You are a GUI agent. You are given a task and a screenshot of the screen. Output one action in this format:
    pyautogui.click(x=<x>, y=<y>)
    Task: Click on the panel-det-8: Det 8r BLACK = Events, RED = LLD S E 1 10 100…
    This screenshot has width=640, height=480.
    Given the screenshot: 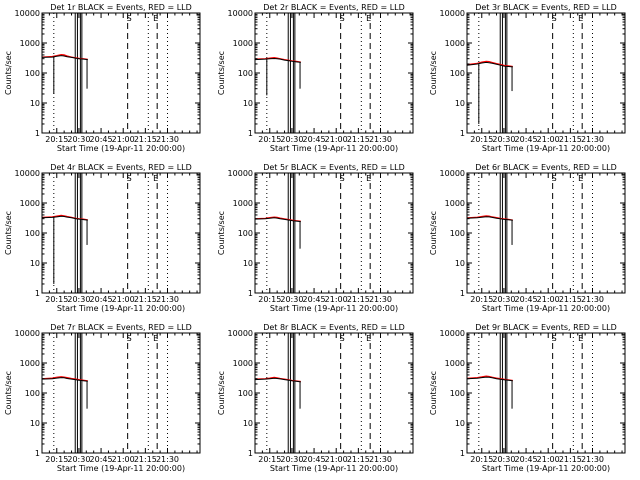 What is the action you would take?
    pyautogui.click(x=315, y=398)
    